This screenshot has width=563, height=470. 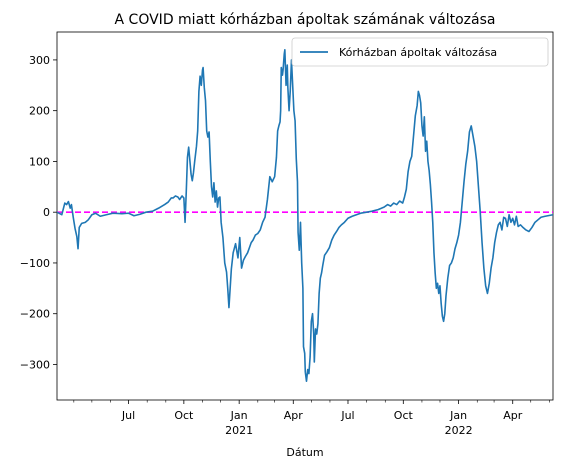 I want to click on legend-box, so click(x=420, y=52).